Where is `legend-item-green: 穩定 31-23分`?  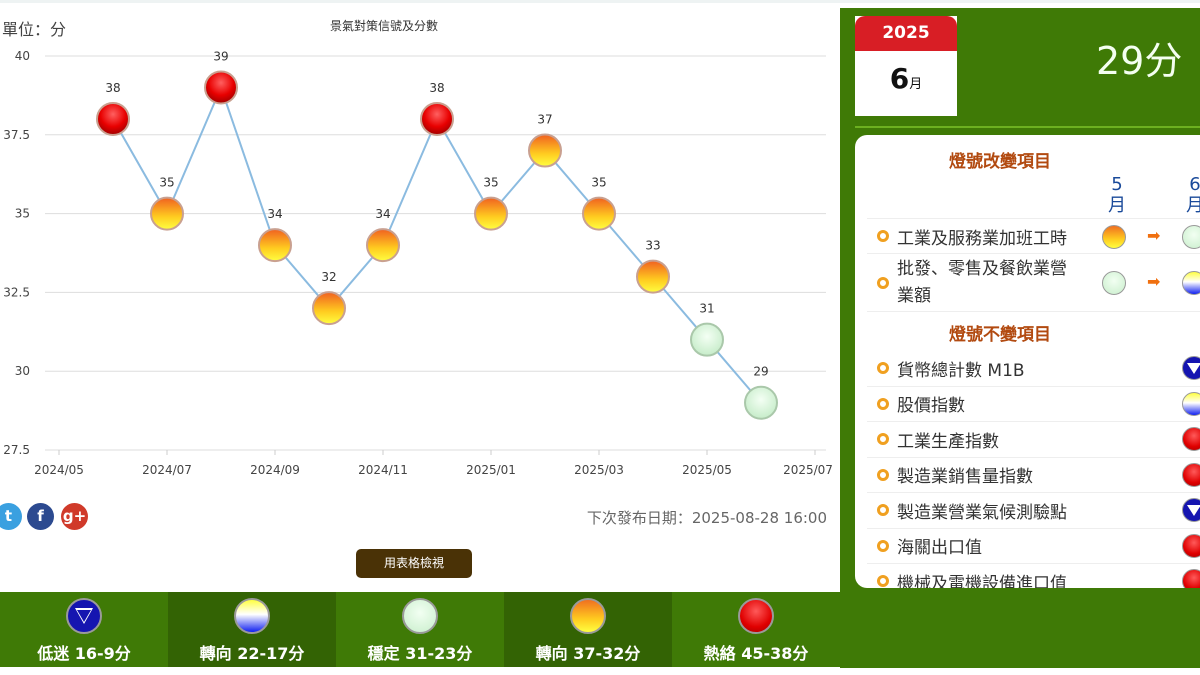 legend-item-green: 穩定 31-23分 is located at coordinates (420, 629).